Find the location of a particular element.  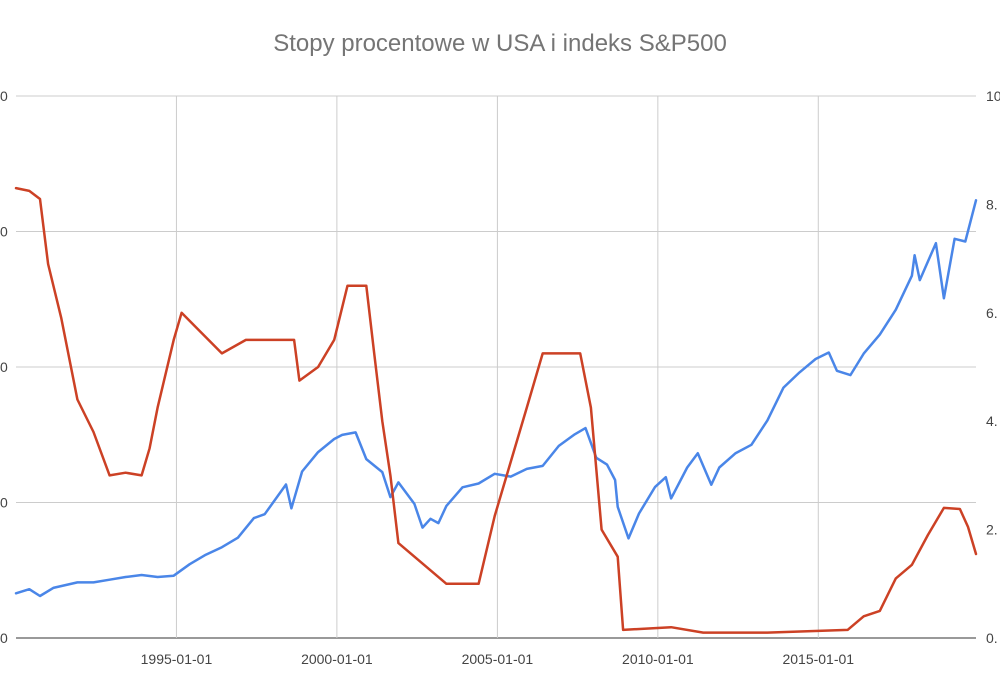

right-tick-label: 8. is located at coordinates (992, 204).